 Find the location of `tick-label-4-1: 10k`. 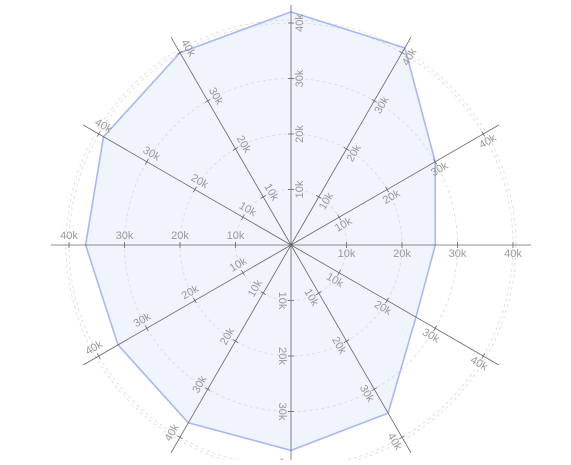

tick-label-4-1: 10k is located at coordinates (347, 254).